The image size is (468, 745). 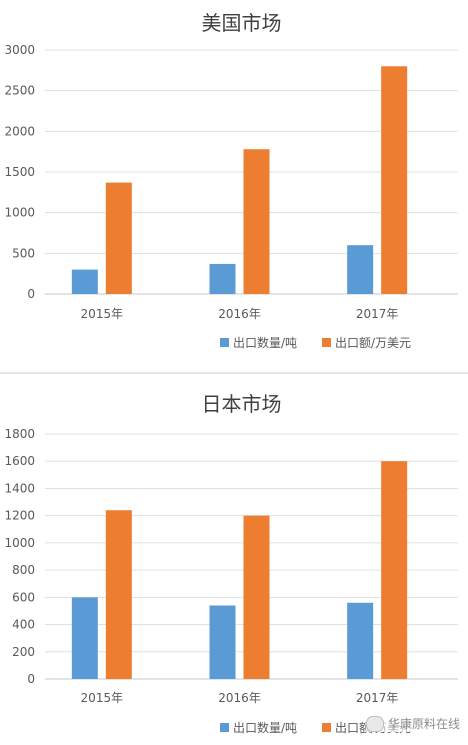 I want to click on chart1-x-tick-label: 2015年, so click(x=102, y=314).